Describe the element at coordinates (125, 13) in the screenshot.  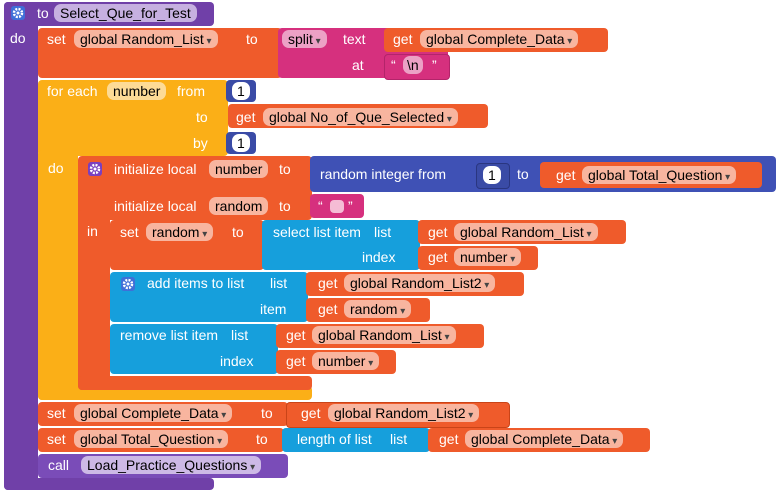
I see `procedure-name: Select_Que_for_Test` at that location.